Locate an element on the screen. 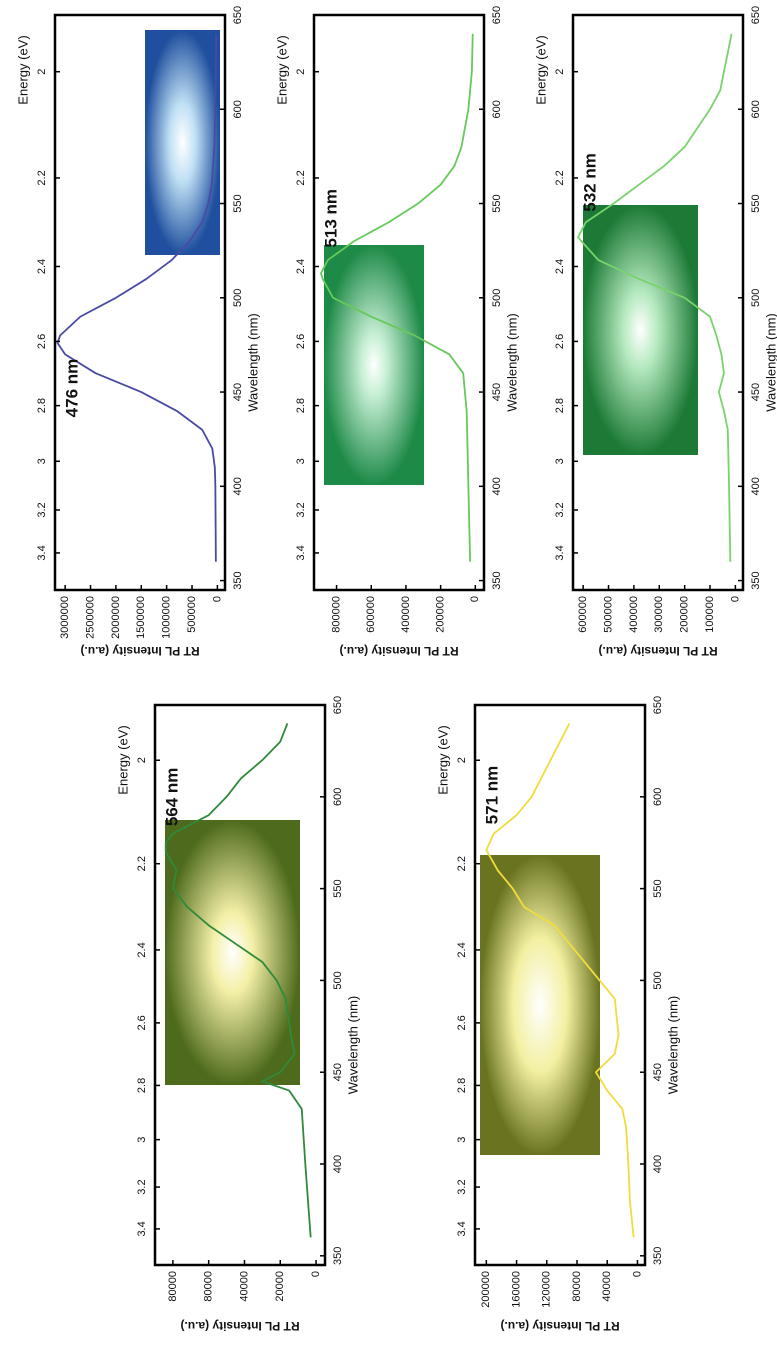 The height and width of the screenshot is (1345, 777). y-tick-label: 160000 is located at coordinates (516, 1289).